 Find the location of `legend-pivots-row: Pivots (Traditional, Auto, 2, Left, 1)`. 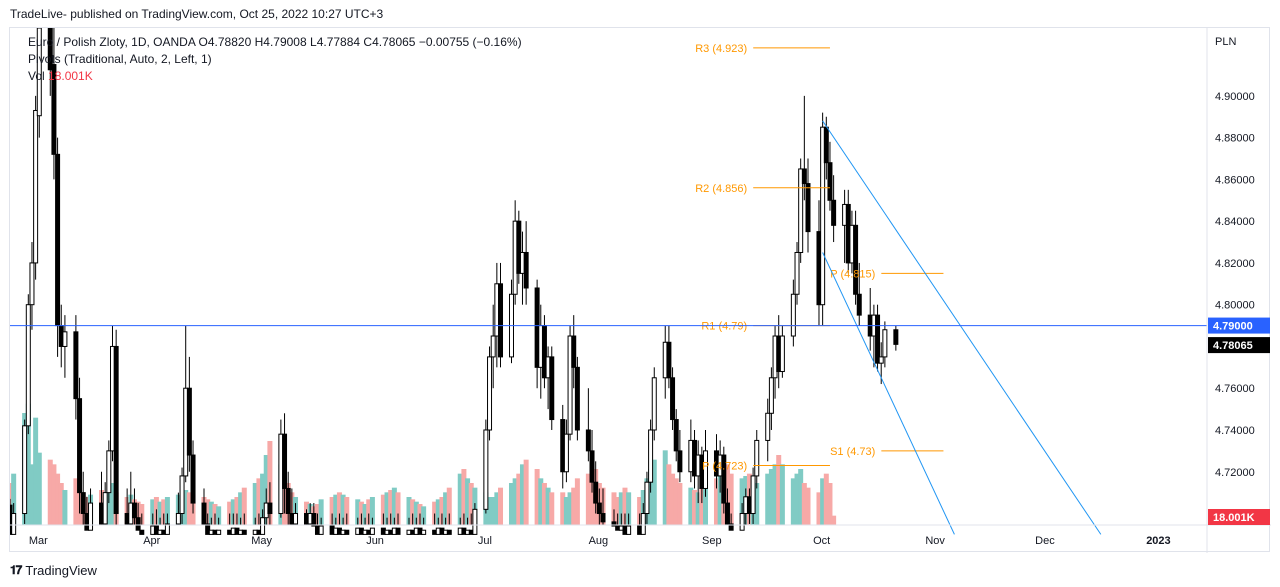

legend-pivots-row: Pivots (Traditional, Auto, 2, Left, 1) is located at coordinates (120, 59).